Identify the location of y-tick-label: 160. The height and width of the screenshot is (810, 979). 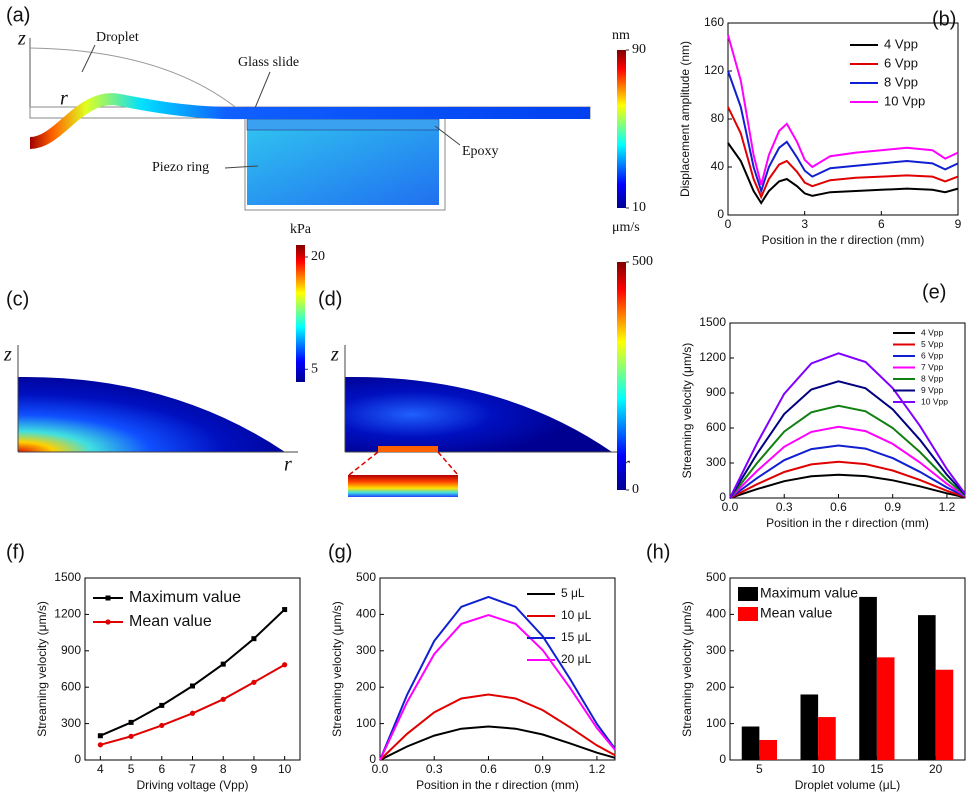
(714, 22).